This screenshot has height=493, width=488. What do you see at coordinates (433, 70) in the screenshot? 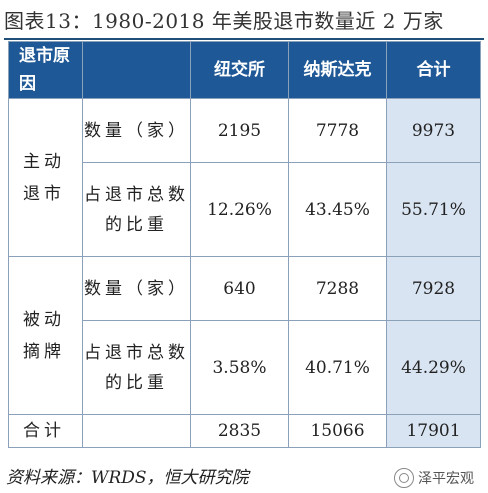
I see `header-total: 合计` at bounding box center [433, 70].